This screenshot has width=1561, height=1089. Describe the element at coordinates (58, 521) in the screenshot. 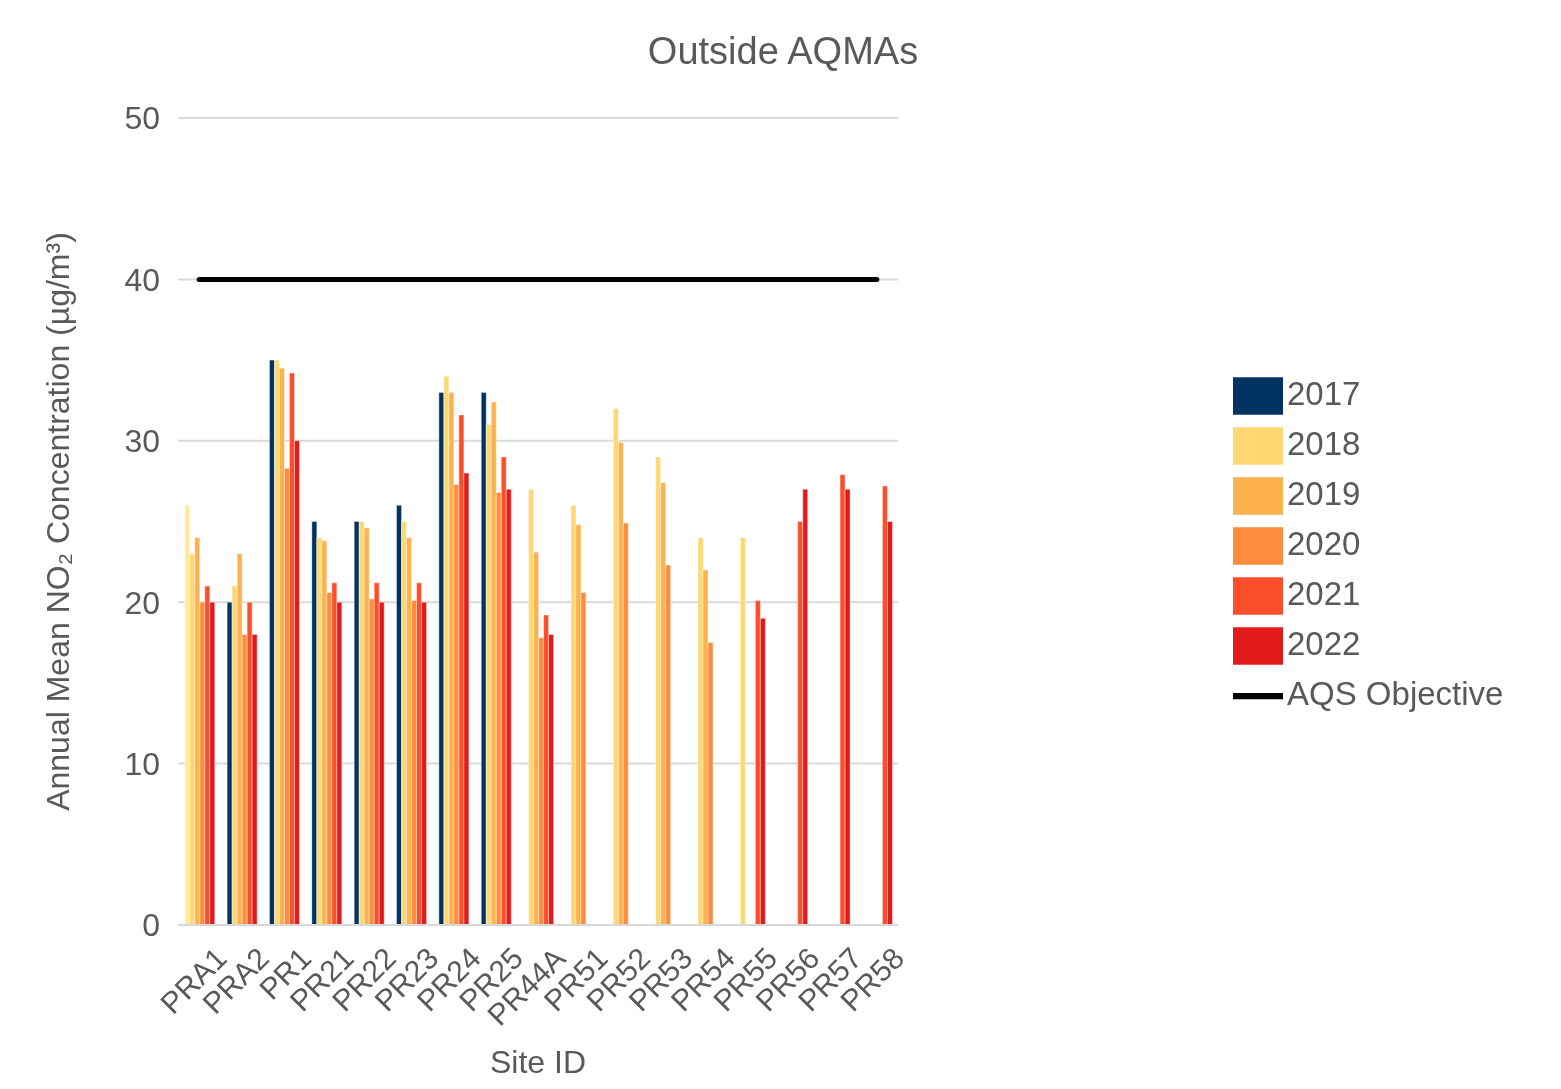

I see `y-axis-title: Annual Mean NO₂ Concentration (µg/m³)` at that location.